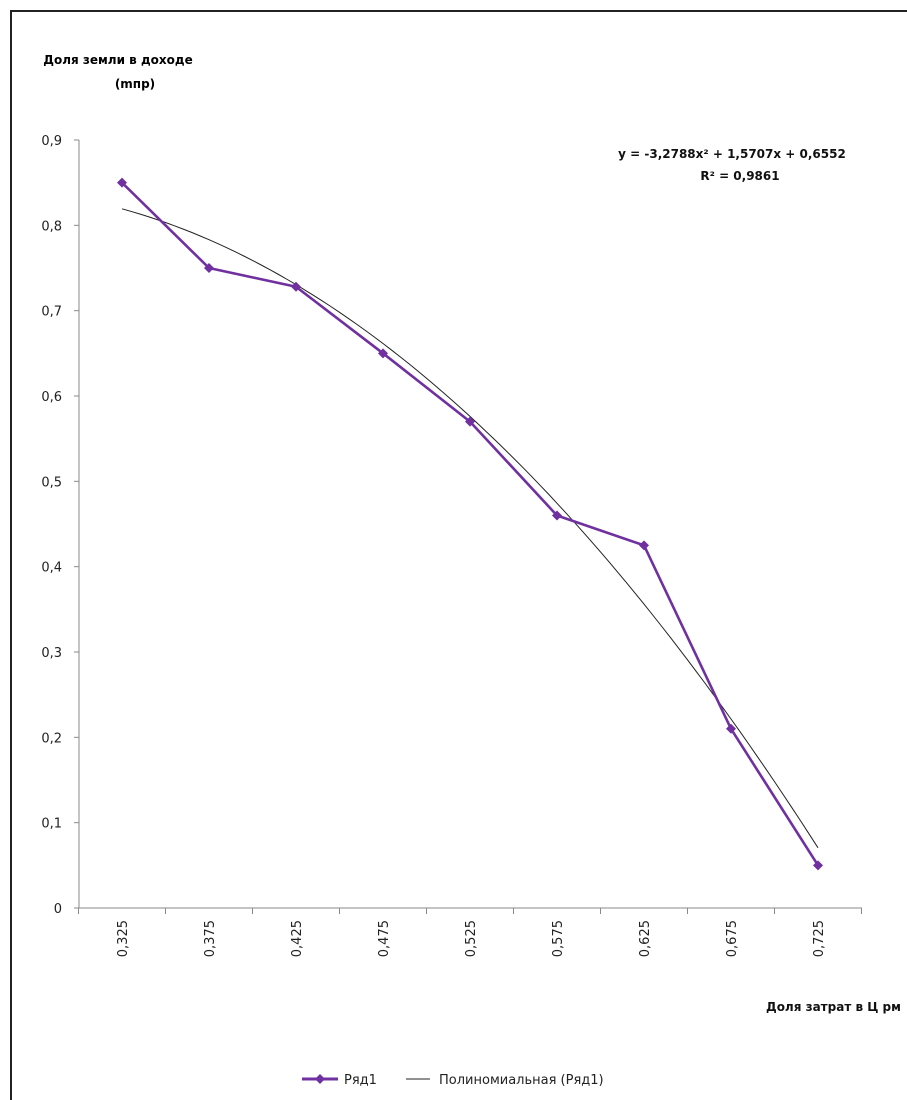 This screenshot has height=1100, width=907. I want to click on legend: Ряд1 Полиномиальная (Ряд1), so click(453, 1080).